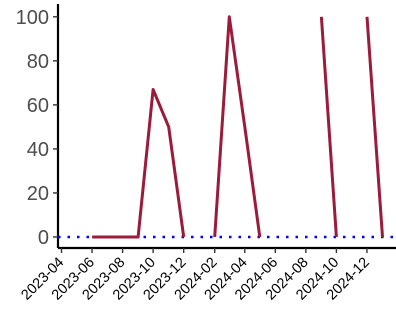 This screenshot has height=321, width=396. What do you see at coordinates (38, 106) in the screenshot?
I see `y-tick-label: 60` at bounding box center [38, 106].